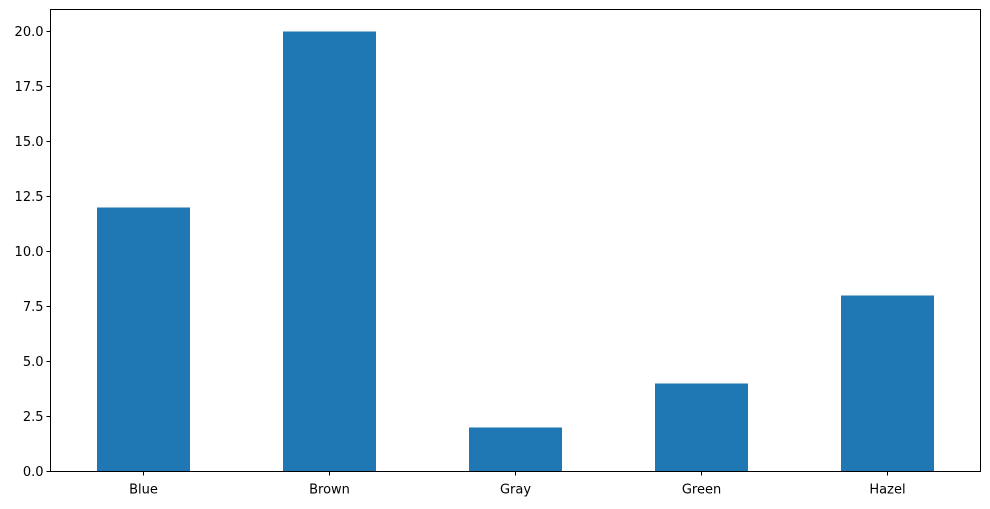  What do you see at coordinates (143, 490) in the screenshot?
I see `x-tick-label: Blue` at bounding box center [143, 490].